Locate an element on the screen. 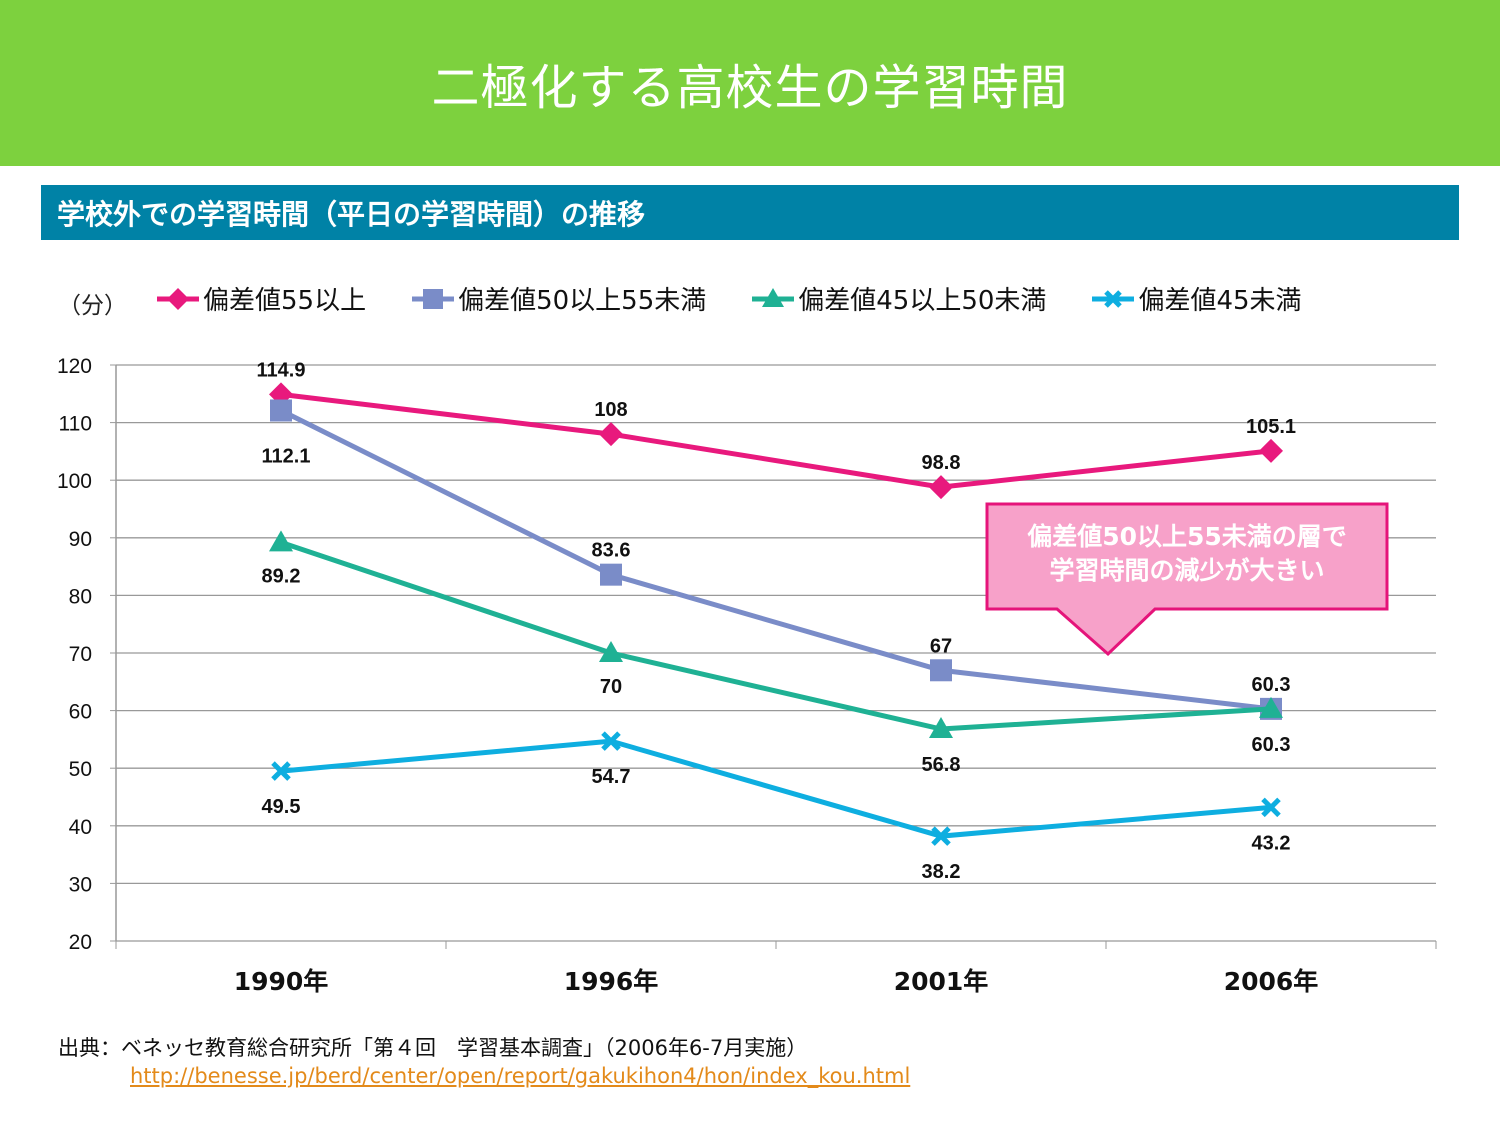  legend-item: 偏差値45以上50未満 is located at coordinates (898, 298).